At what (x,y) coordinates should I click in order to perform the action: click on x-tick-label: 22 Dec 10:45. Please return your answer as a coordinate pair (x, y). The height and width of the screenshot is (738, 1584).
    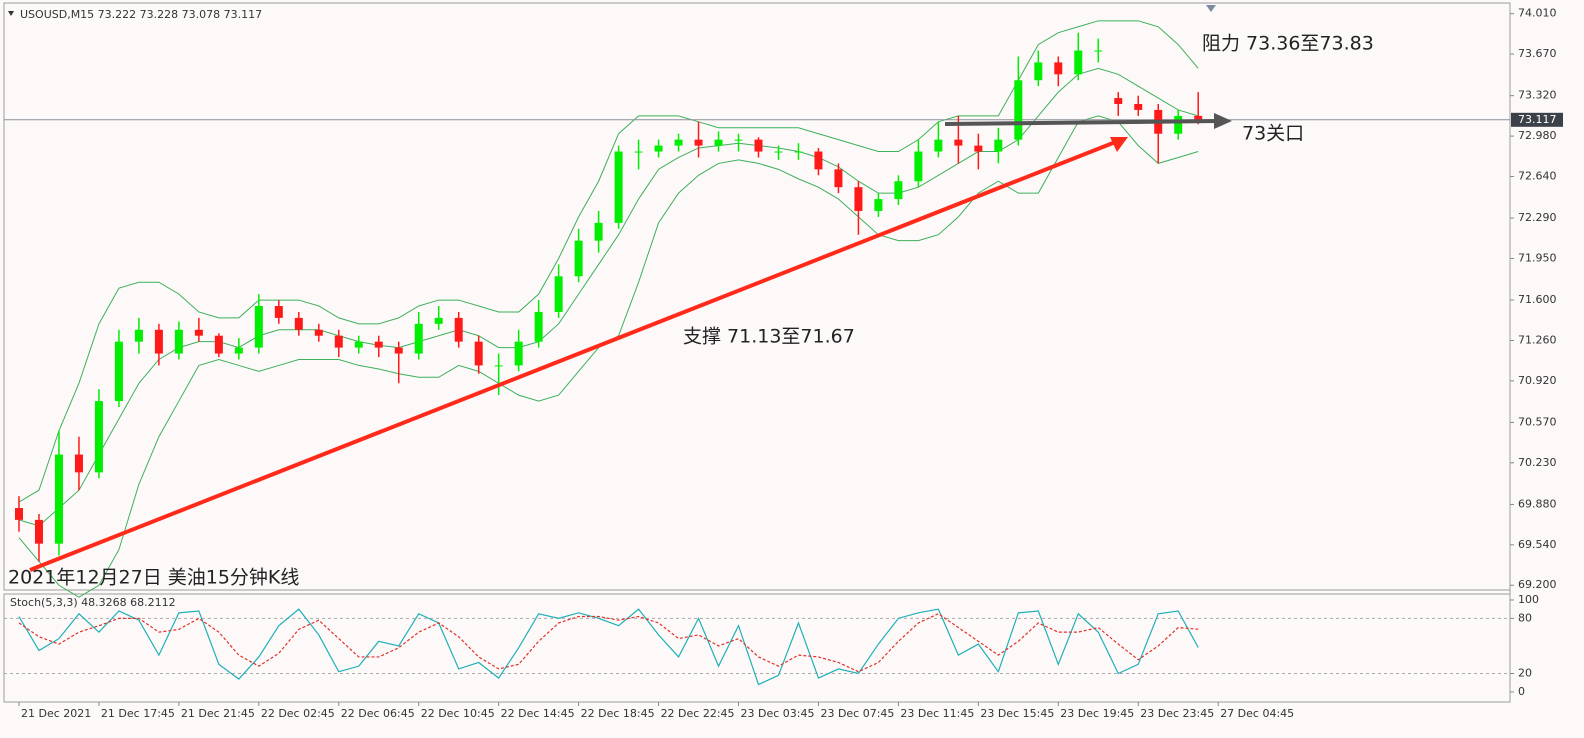
    Looking at the image, I should click on (458, 713).